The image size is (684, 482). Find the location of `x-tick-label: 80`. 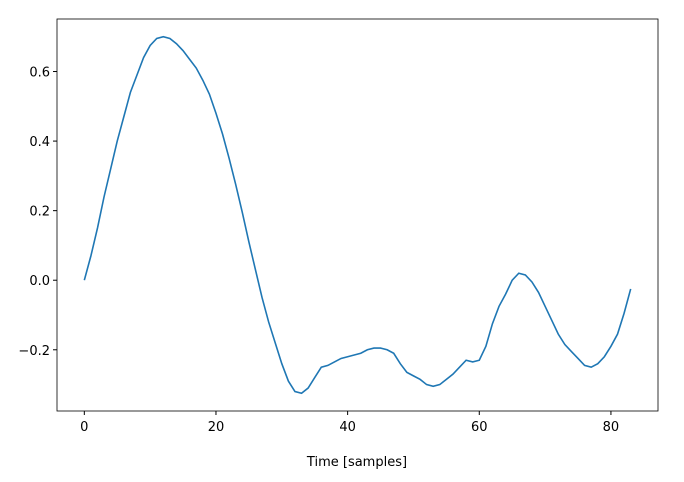

x-tick-label: 80 is located at coordinates (611, 427).